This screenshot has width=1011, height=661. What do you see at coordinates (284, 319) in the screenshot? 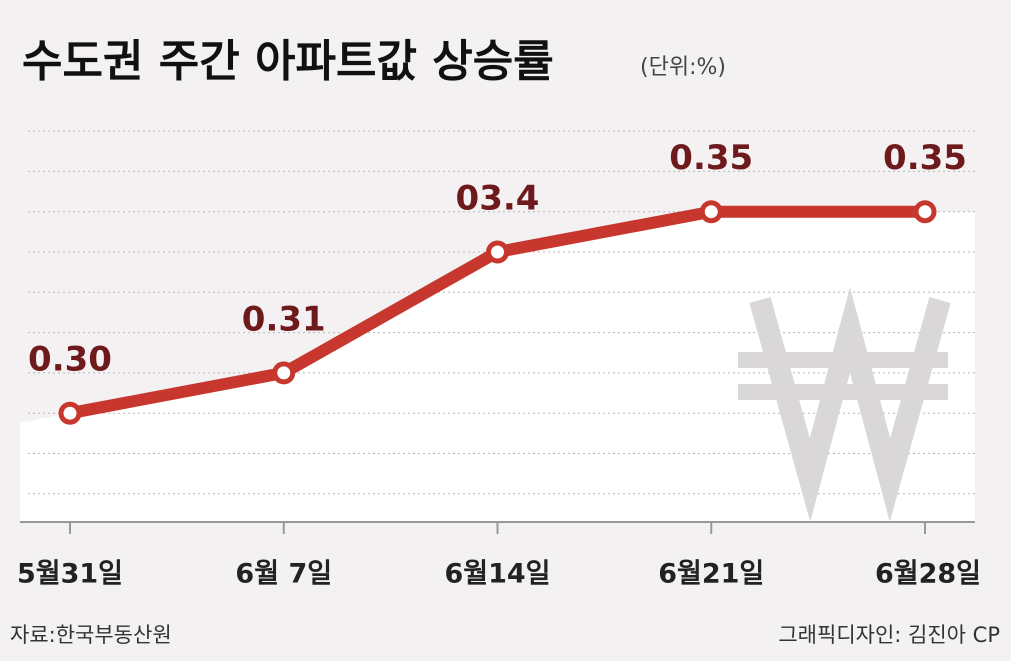
I see `value-label: 0.31` at bounding box center [284, 319].